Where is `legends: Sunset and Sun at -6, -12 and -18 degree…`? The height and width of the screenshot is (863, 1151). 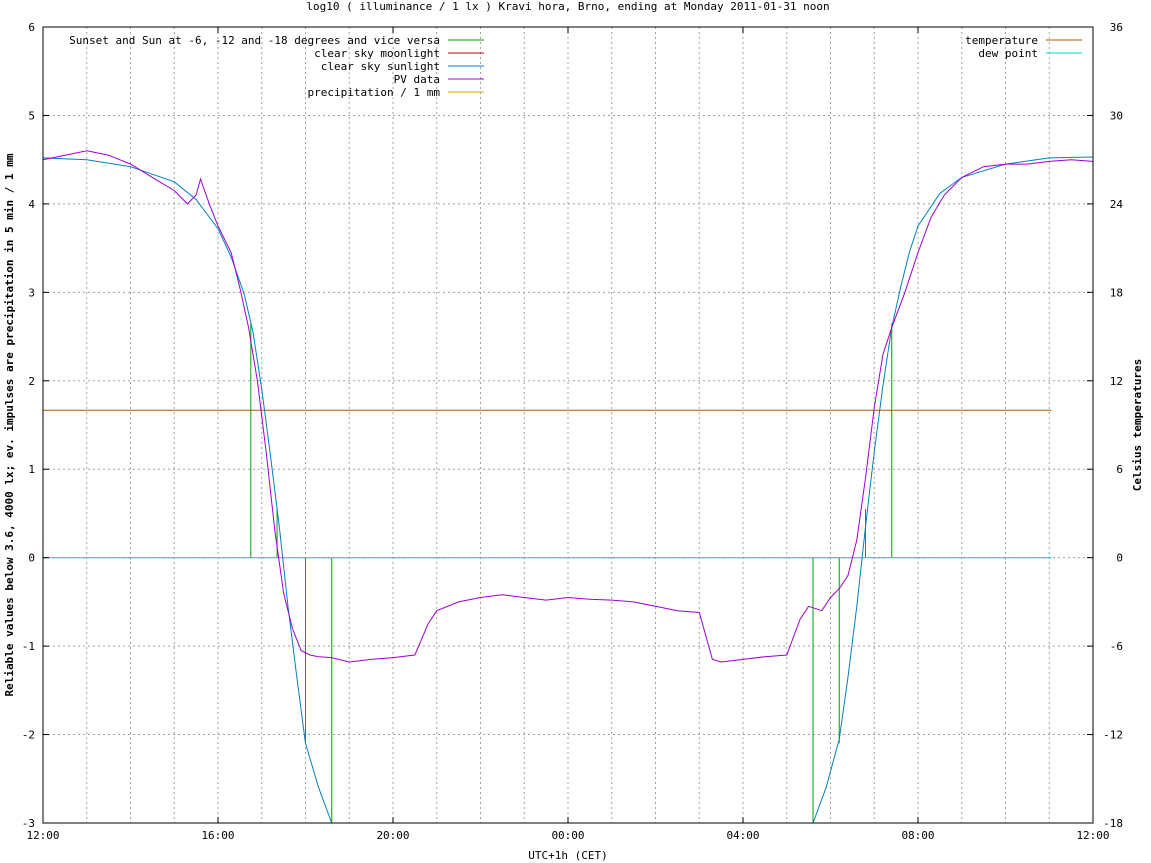
legends: Sunset and Sun at -6, -12 and -18 degree… is located at coordinates (575, 66).